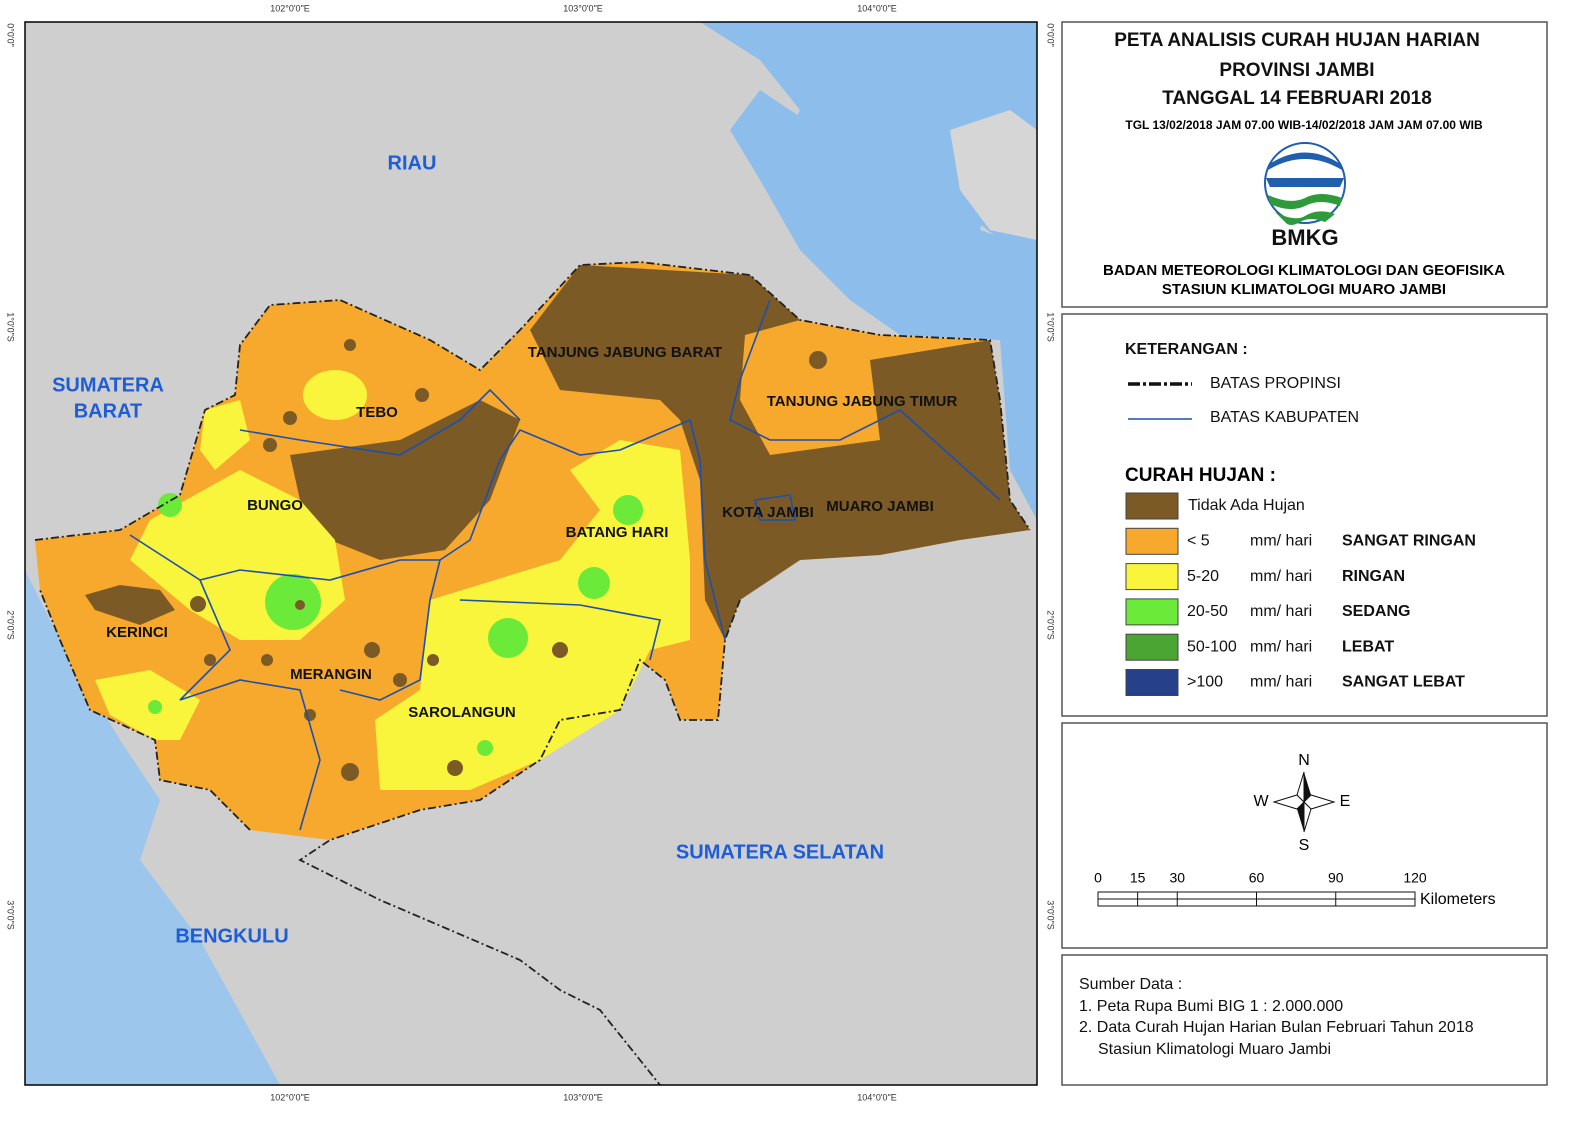  I want to click on coord-label: 2°0'0"S, so click(11, 625).